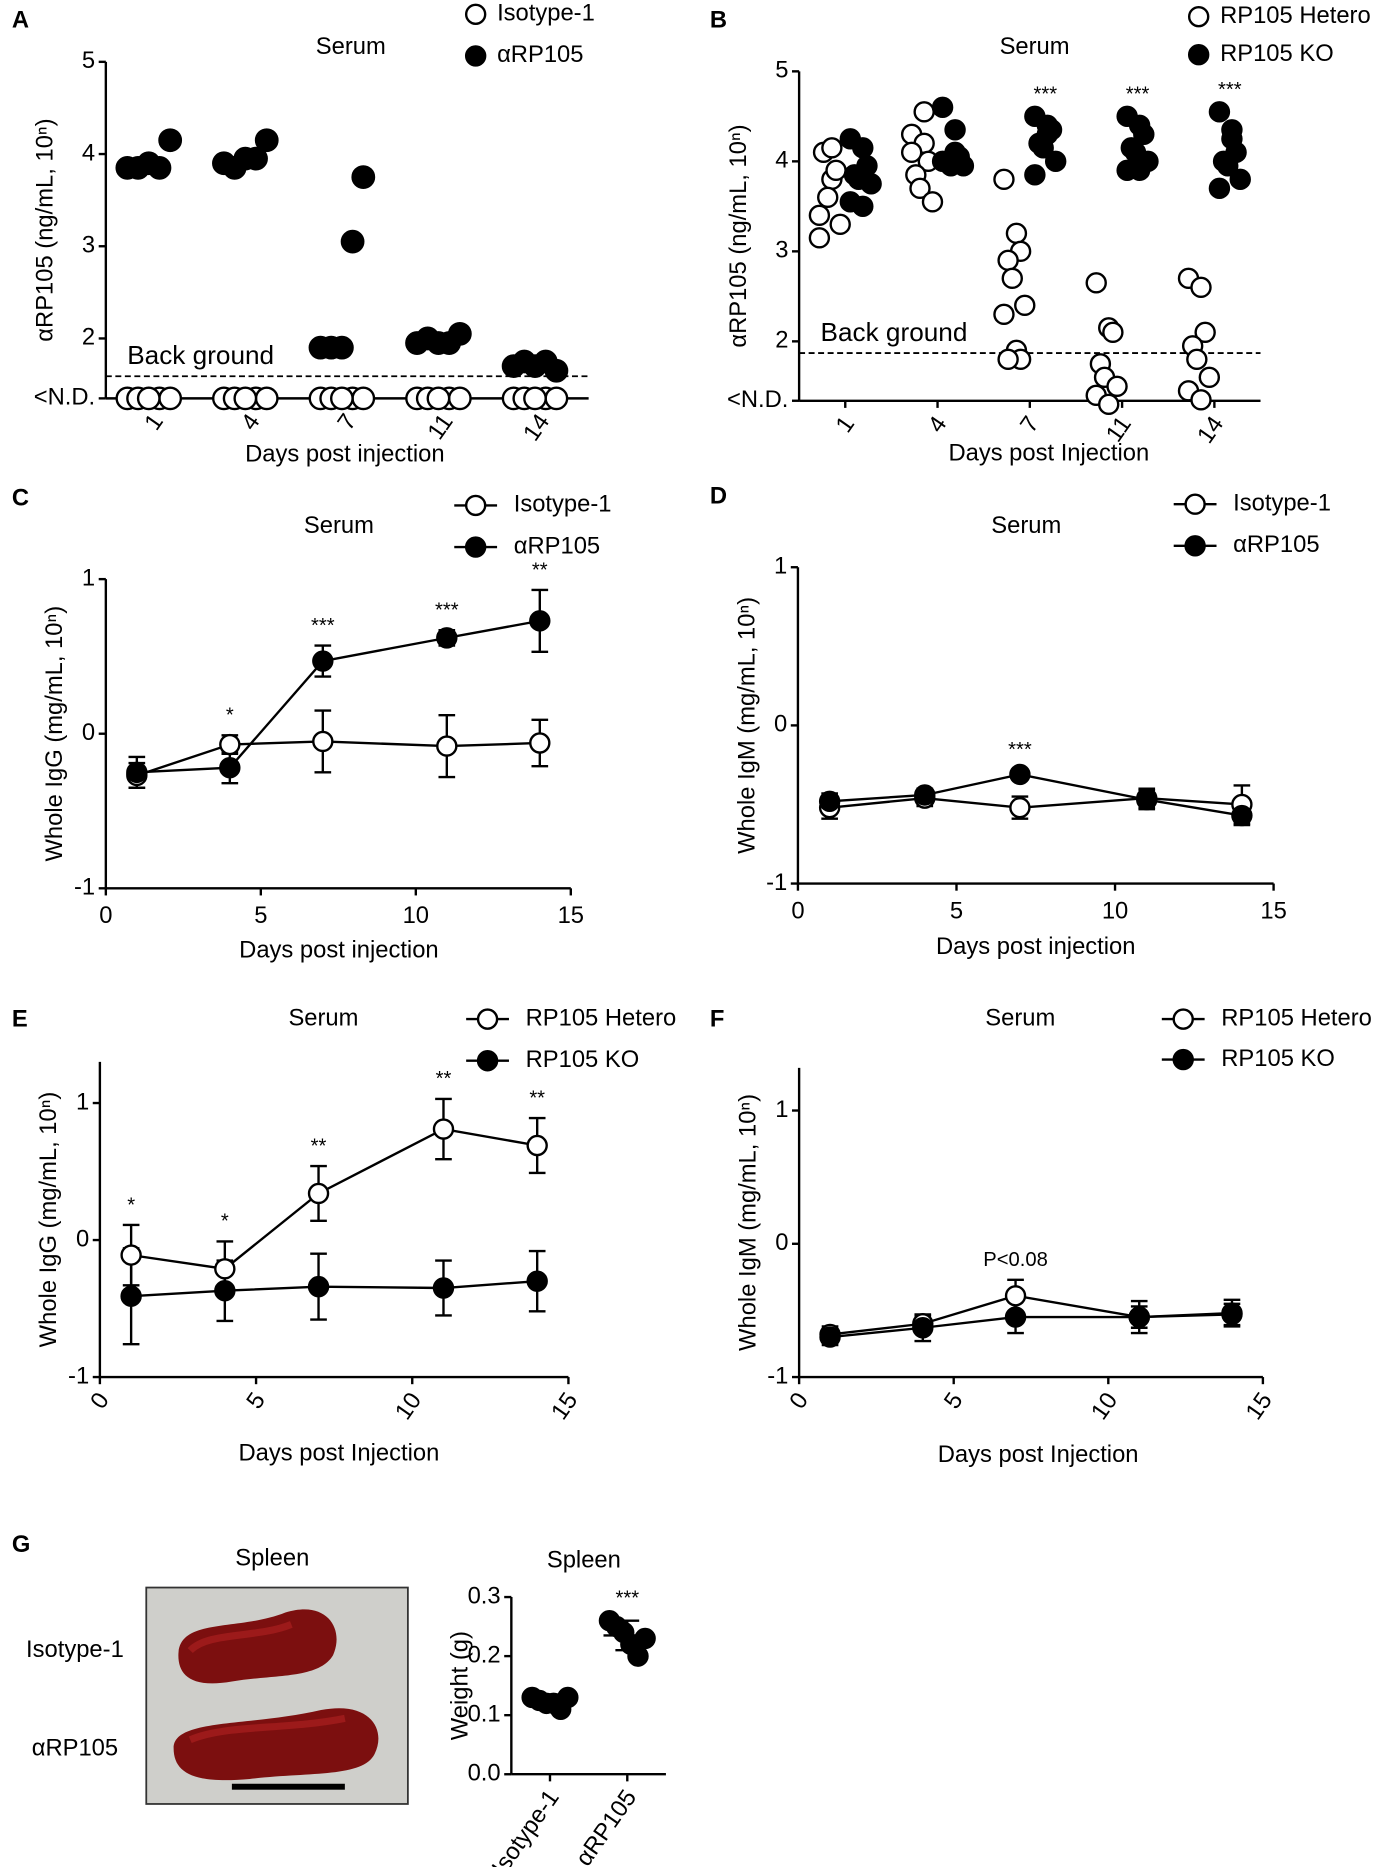 The image size is (1383, 1867). Describe the element at coordinates (484, 1773) in the screenshot. I see `y-tick-label: 0.0` at that location.